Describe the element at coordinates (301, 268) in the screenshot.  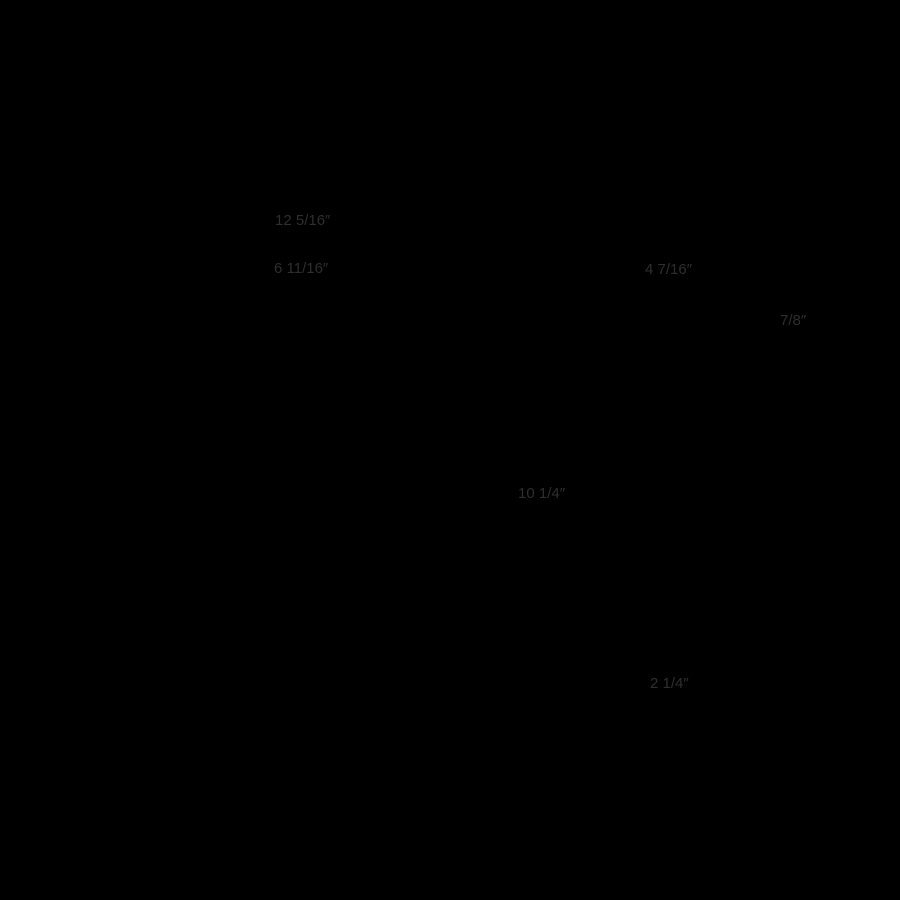
I see `dimension-label: 6 11/16″` at that location.